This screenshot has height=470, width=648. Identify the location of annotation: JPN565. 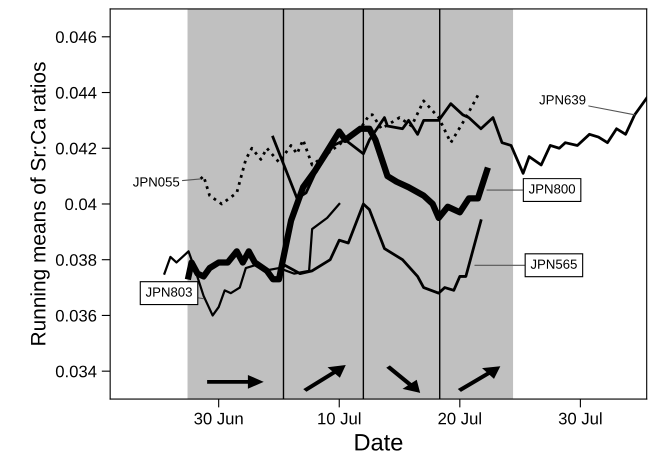
(553, 264).